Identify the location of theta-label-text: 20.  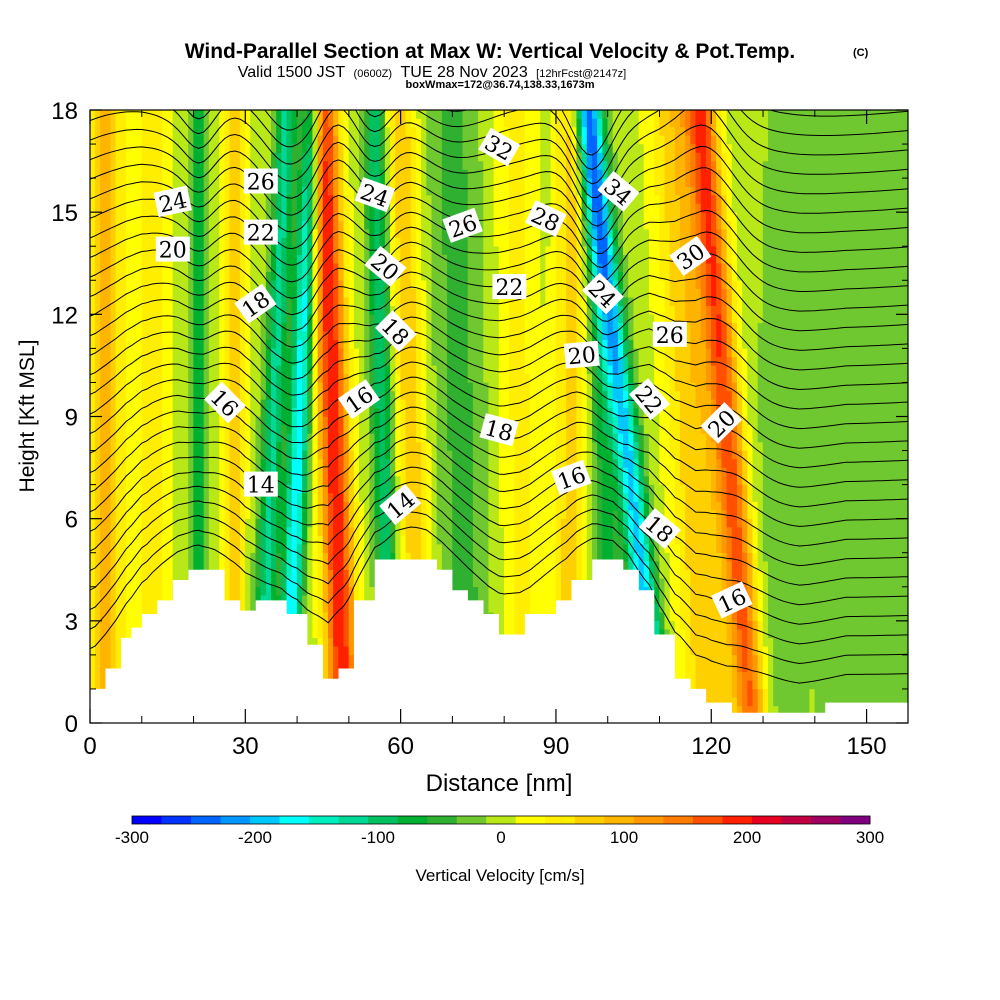
(582, 356).